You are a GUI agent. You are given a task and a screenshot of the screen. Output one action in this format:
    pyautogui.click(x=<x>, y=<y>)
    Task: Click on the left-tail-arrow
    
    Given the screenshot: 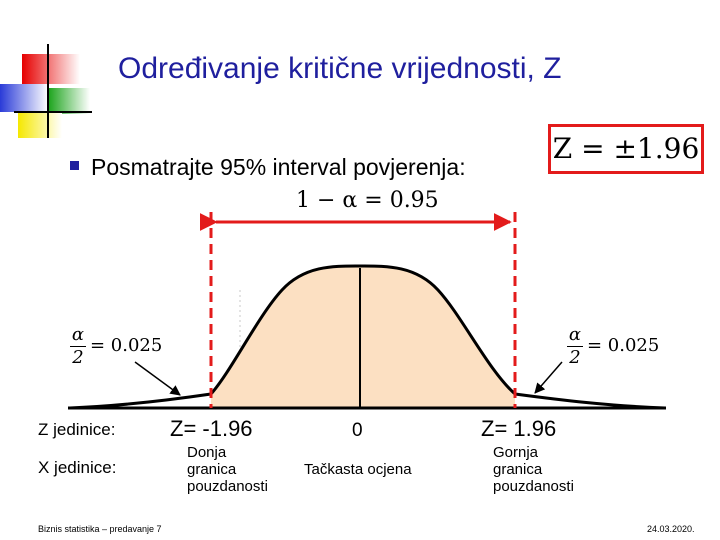 What is the action you would take?
    pyautogui.click(x=157, y=378)
    